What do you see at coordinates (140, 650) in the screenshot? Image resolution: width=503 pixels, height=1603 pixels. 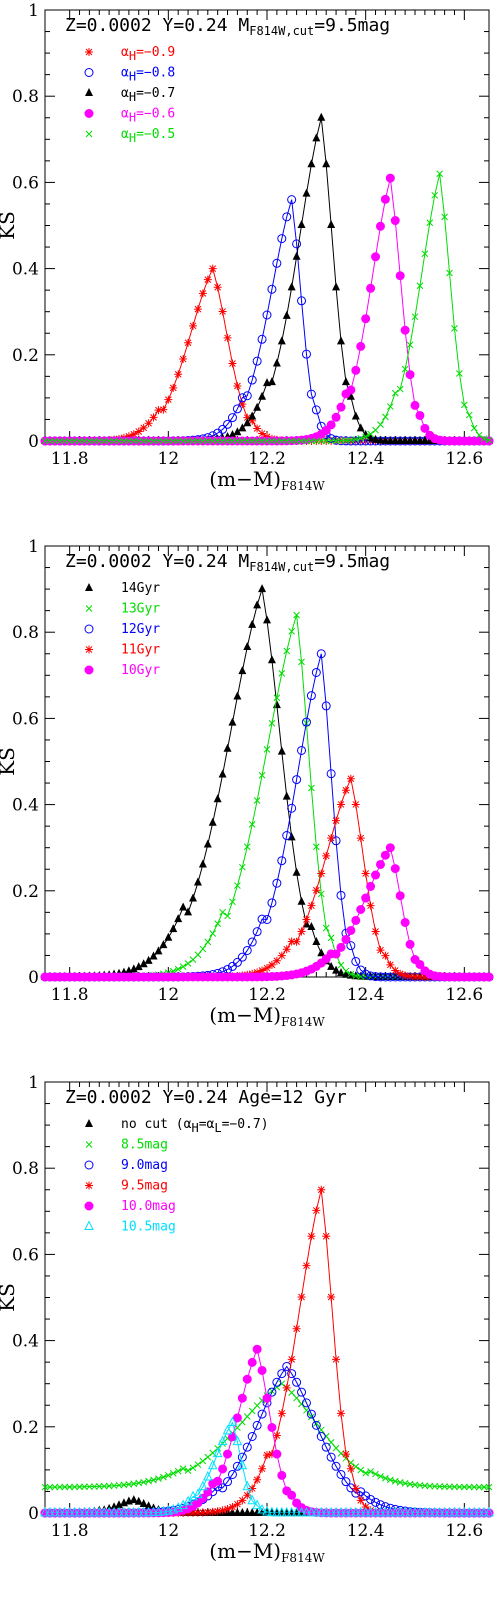 I see `legend-label: 11Gyr` at bounding box center [140, 650].